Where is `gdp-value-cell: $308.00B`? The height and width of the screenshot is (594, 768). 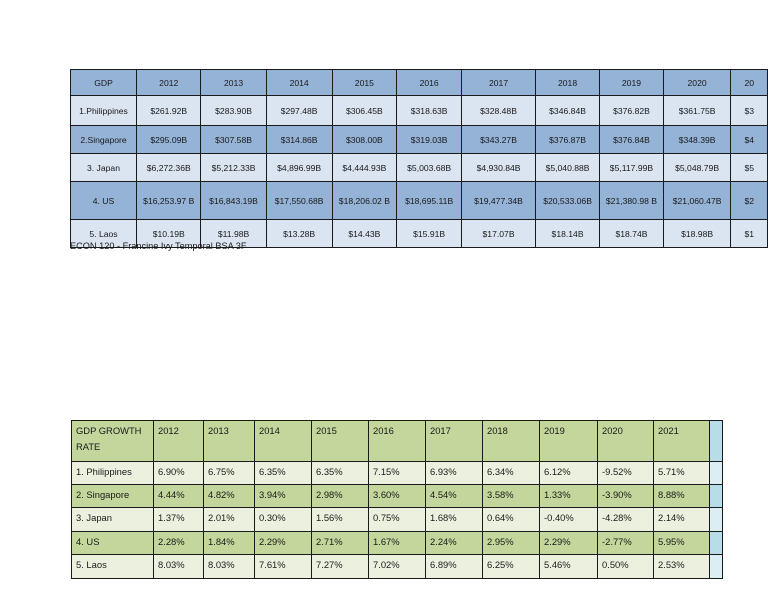 gdp-value-cell: $308.00B is located at coordinates (364, 139).